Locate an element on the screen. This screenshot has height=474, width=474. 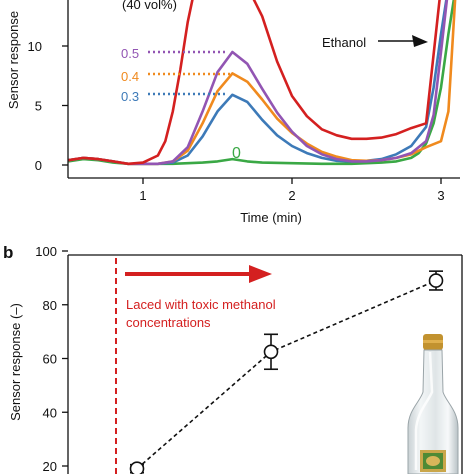
y-tick-label: 60 is located at coordinates (50, 359).